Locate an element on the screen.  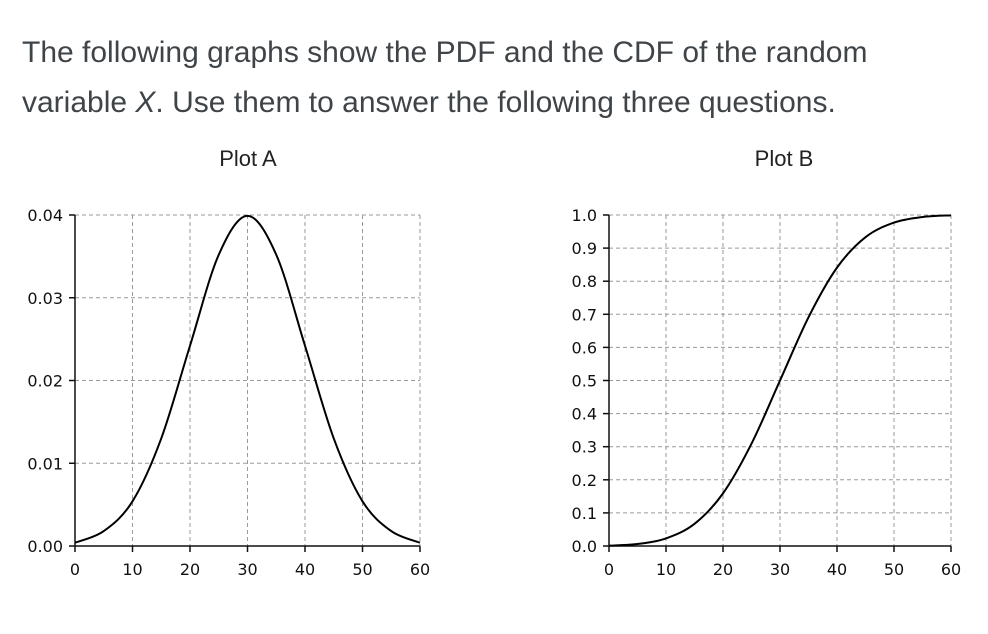
plot-b-ytick-label: 0.7 is located at coordinates (584, 314).